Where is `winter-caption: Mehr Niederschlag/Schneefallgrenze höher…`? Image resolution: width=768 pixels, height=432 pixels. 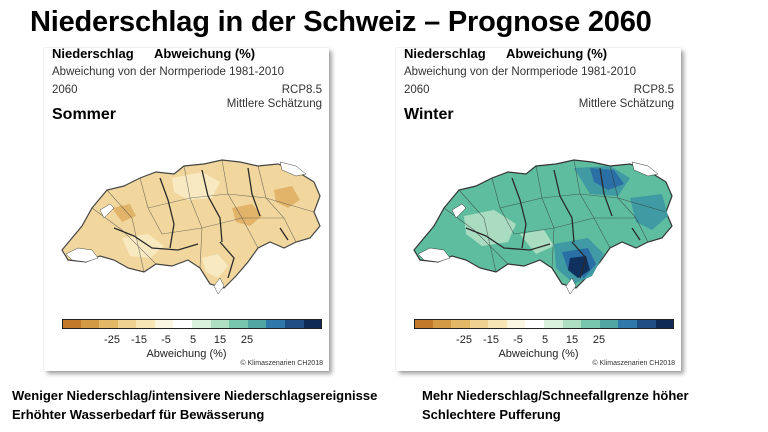
winter-caption: Mehr Niederschlag/Schneefallgrenze höher… is located at coordinates (555, 405).